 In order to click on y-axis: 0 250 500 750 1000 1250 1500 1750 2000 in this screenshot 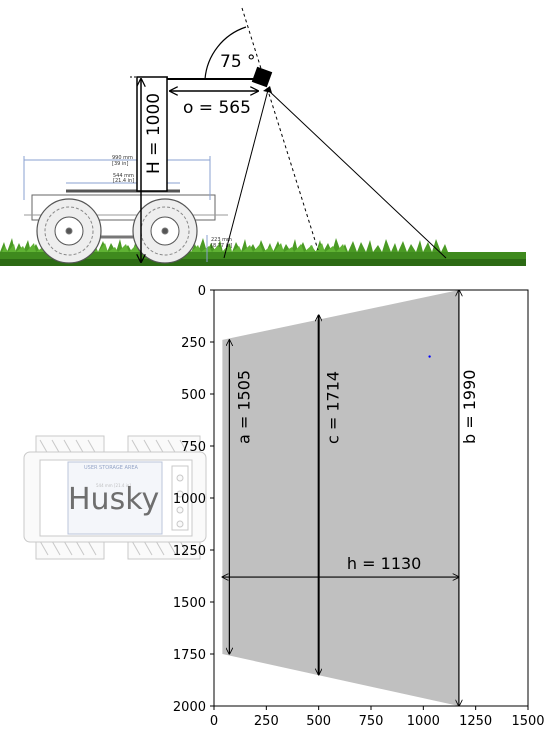, I will do `click(193, 499)`.